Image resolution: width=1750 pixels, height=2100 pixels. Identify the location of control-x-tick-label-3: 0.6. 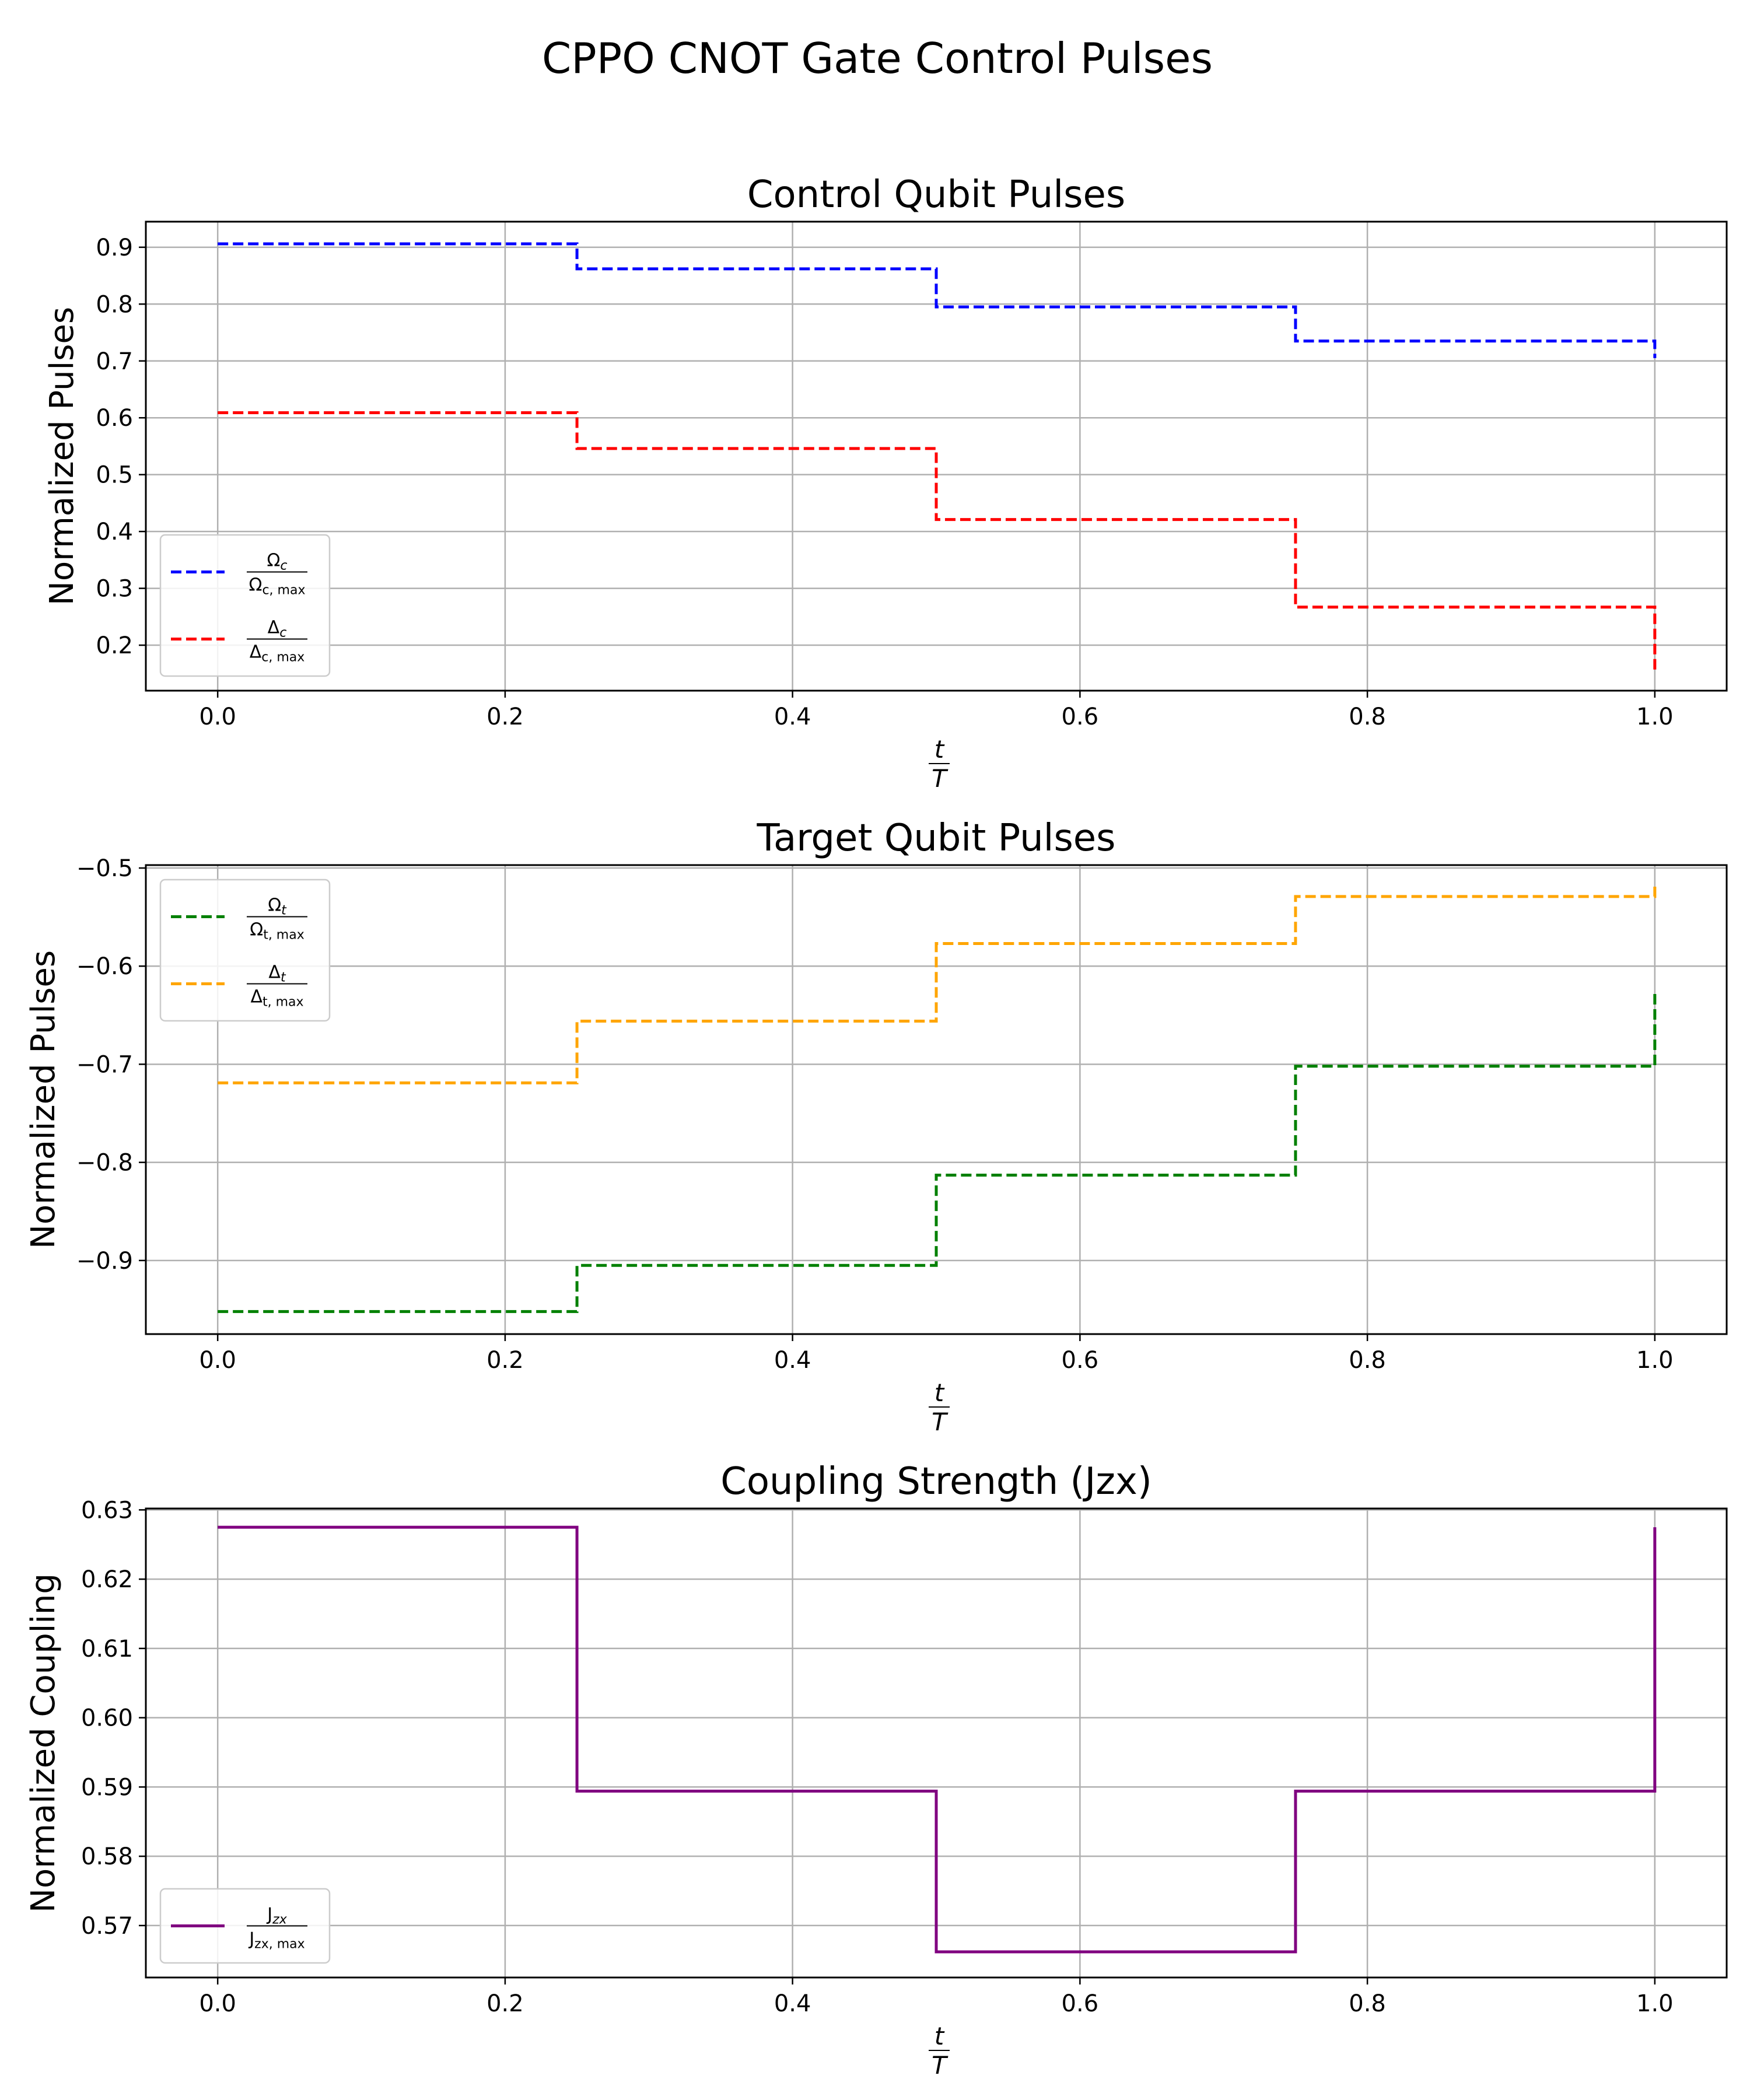
(1080, 717).